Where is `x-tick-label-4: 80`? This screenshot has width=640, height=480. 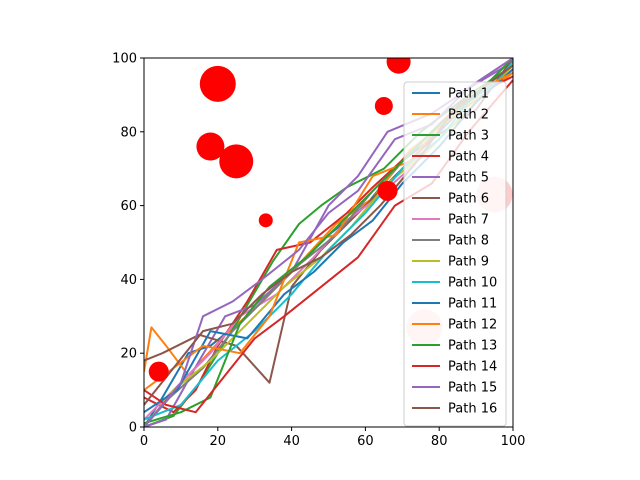
x-tick-label-4: 80 is located at coordinates (439, 441).